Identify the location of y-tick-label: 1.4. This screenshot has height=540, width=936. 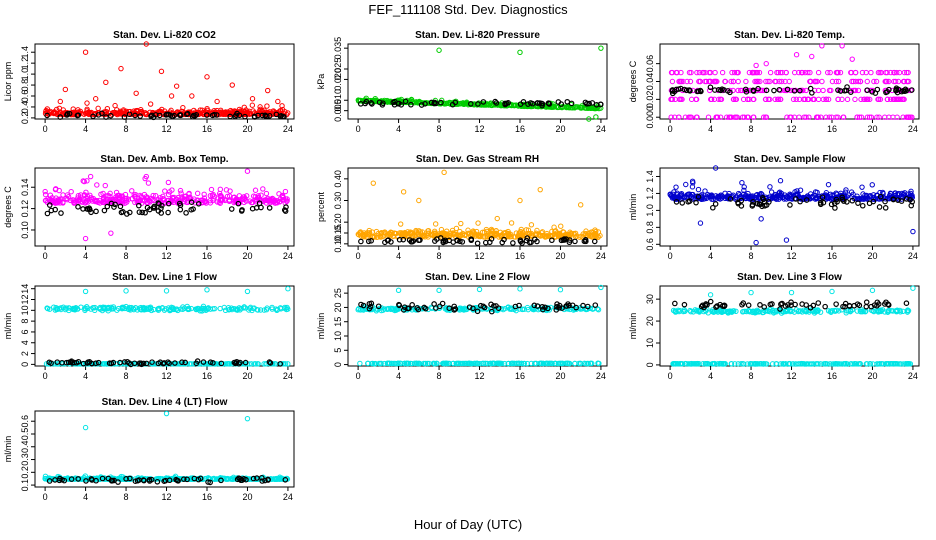
(650, 176).